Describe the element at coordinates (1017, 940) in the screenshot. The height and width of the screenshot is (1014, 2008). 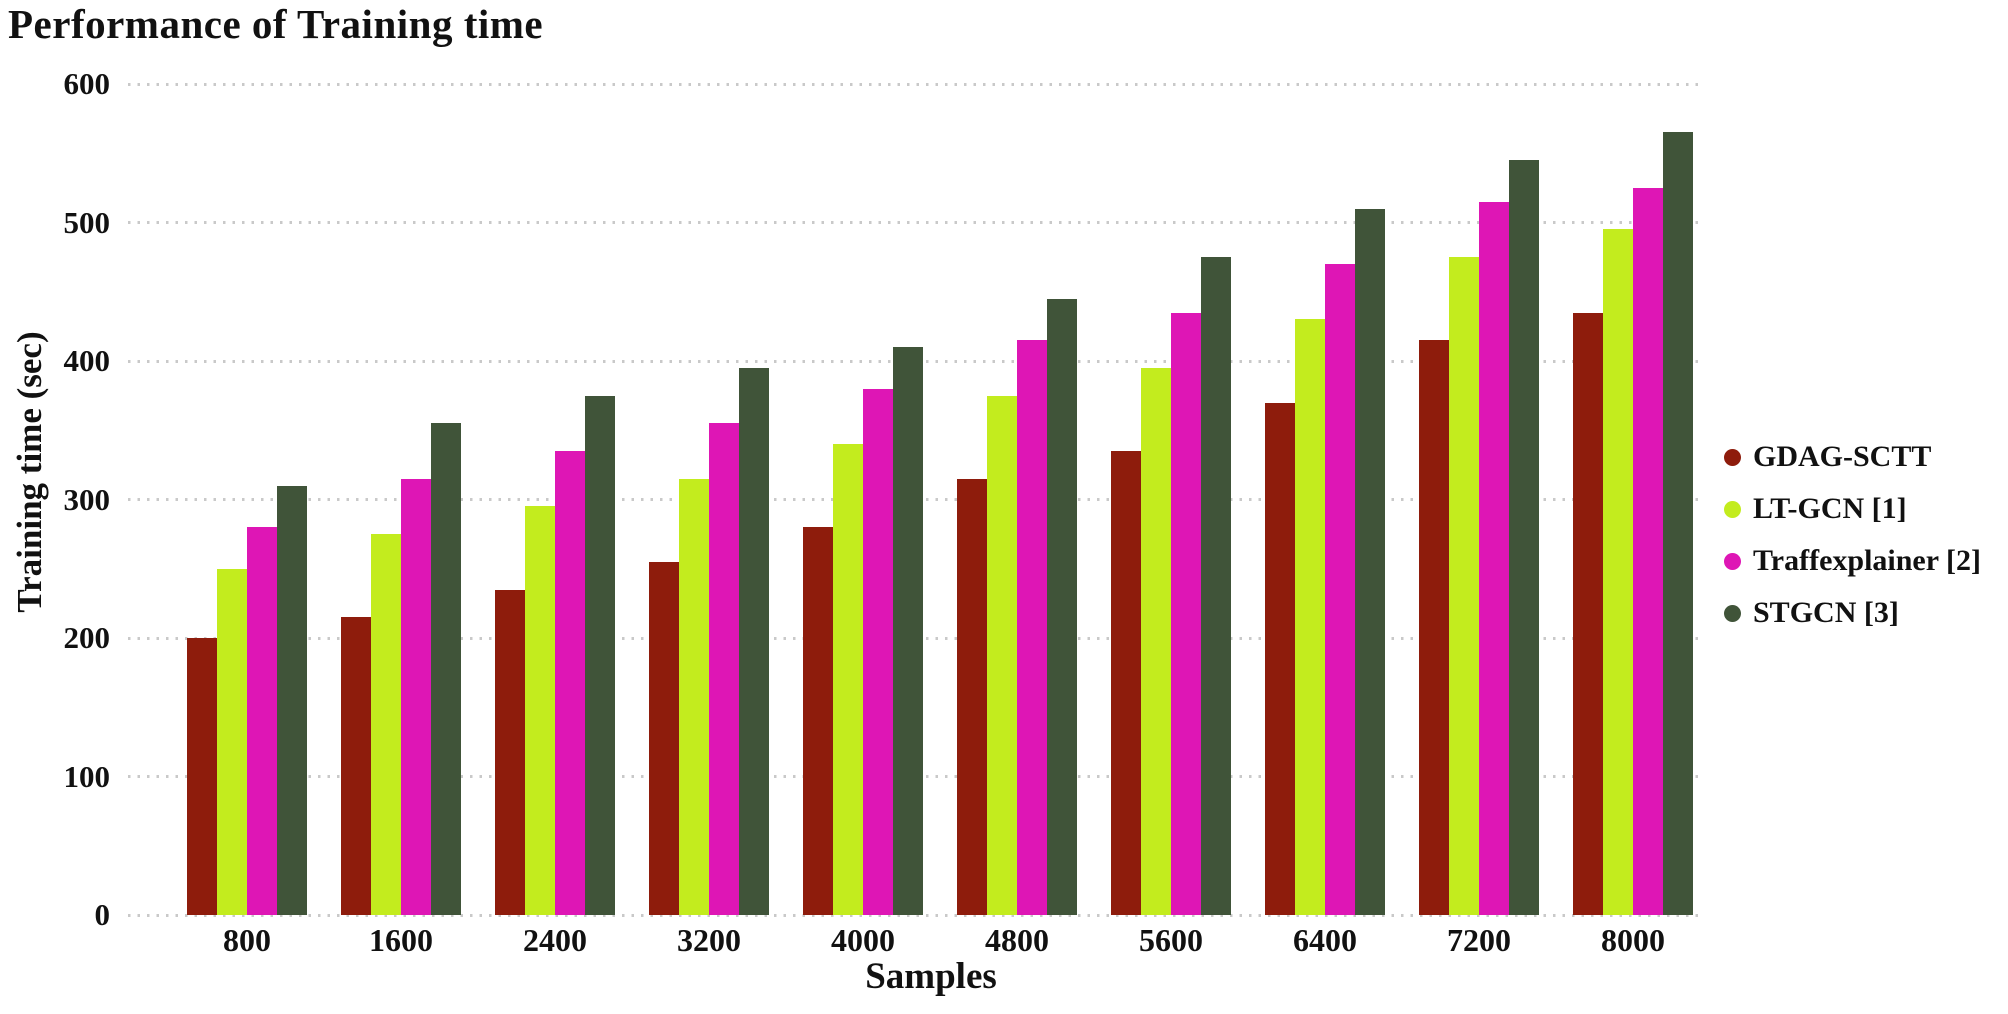
I see `x-tick-label: 4800` at that location.